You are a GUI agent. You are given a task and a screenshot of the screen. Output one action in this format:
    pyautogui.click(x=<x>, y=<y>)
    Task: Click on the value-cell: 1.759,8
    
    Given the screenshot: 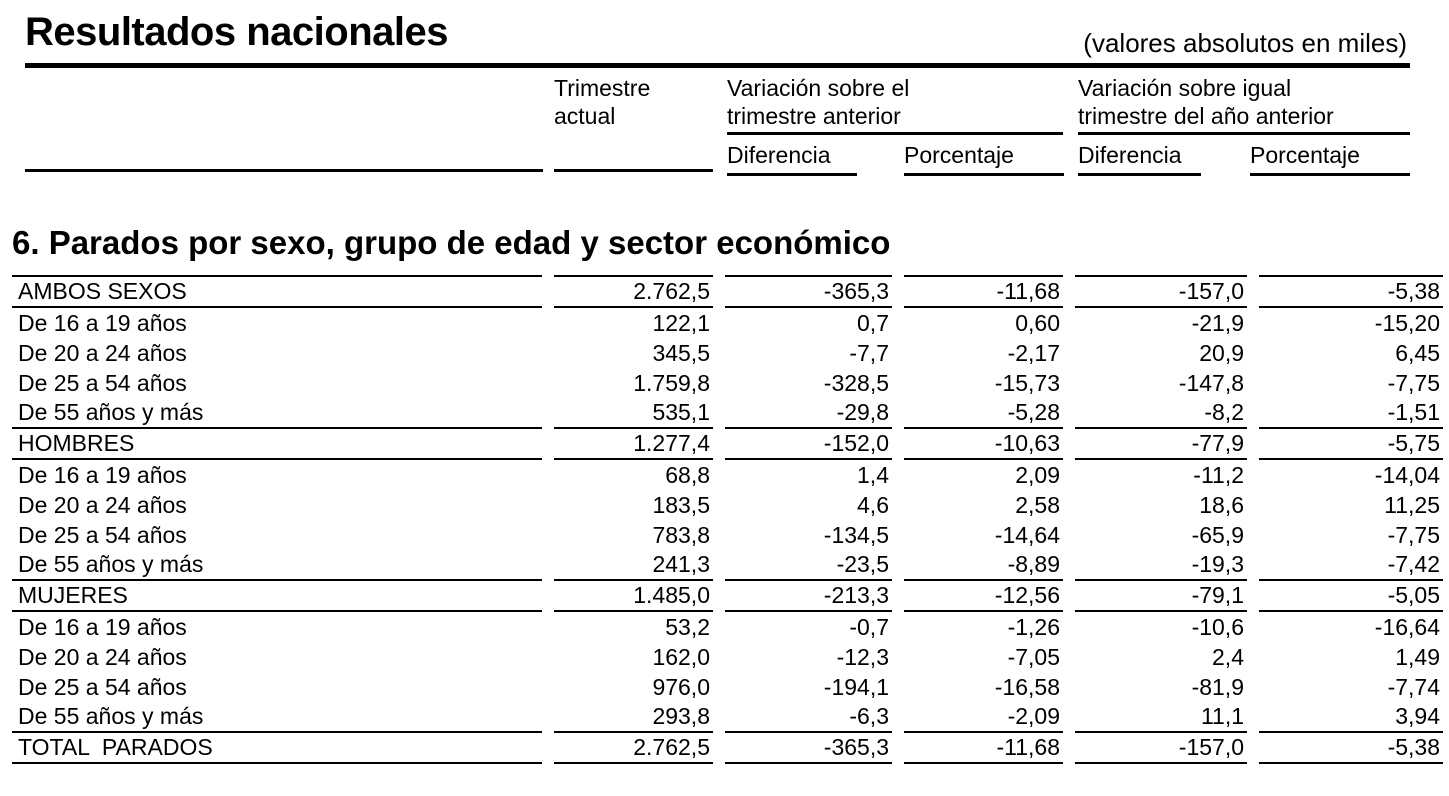 What is the action you would take?
    pyautogui.click(x=671, y=382)
    